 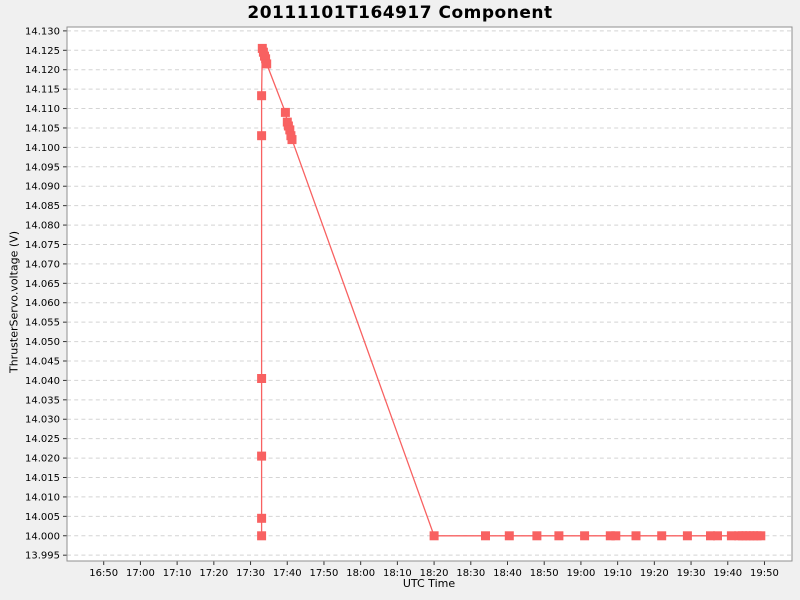 I want to click on chart-title: 20111101T164917 Component, so click(x=400, y=13).